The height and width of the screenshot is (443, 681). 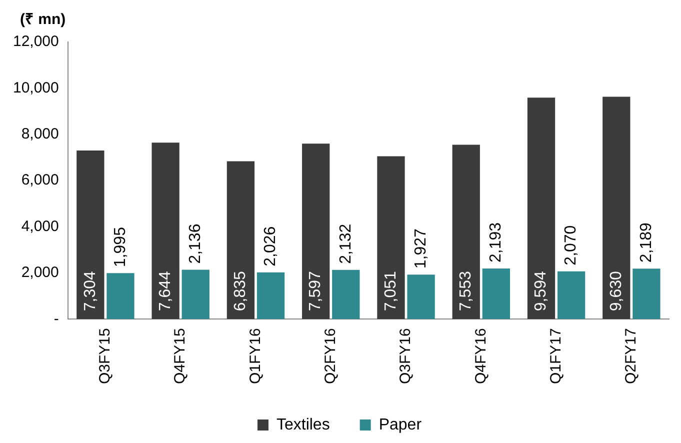 I want to click on data-label: 7,644, so click(x=165, y=291).